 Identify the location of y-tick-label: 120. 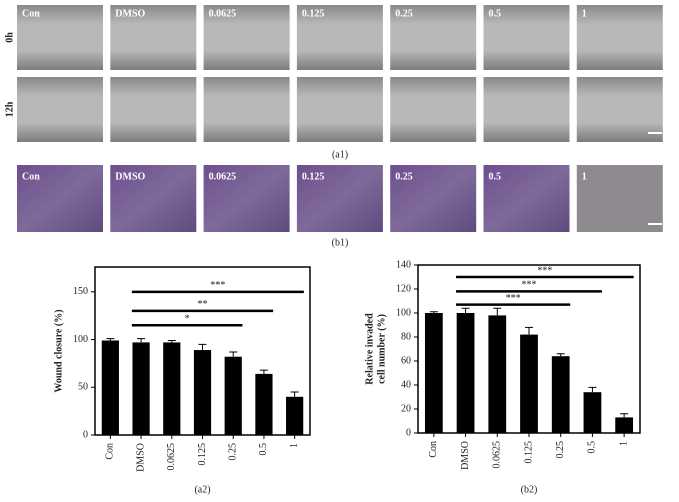
(403, 288).